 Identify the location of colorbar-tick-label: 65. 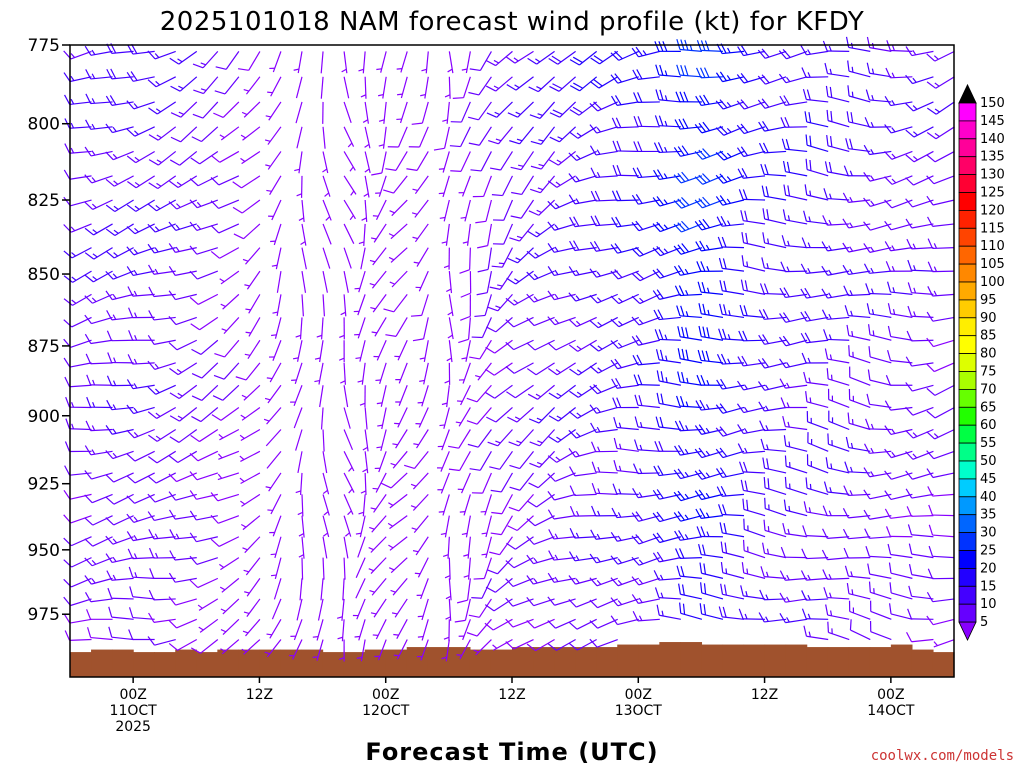
(988, 407).